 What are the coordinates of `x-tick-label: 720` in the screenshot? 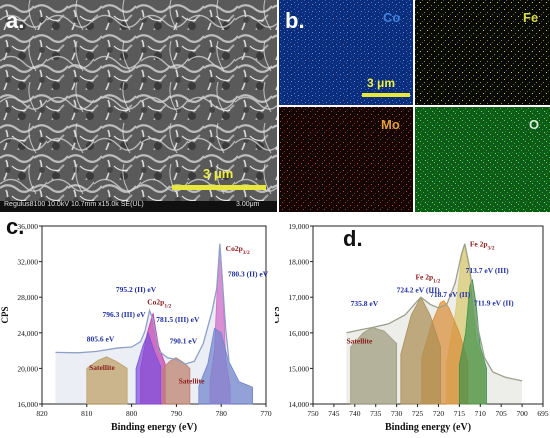 It's located at (439, 413).